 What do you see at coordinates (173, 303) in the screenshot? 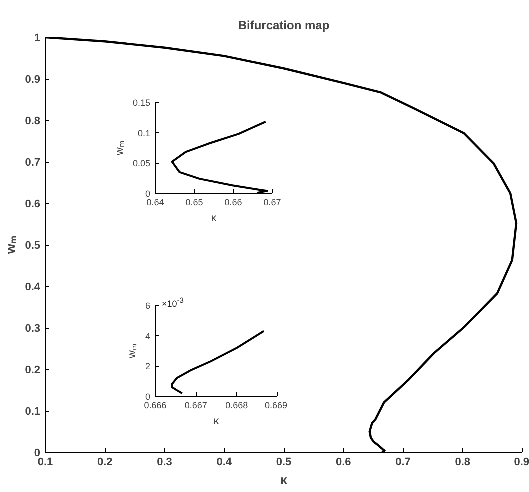
I see `annotation: ×10$^{-3}$` at bounding box center [173, 303].